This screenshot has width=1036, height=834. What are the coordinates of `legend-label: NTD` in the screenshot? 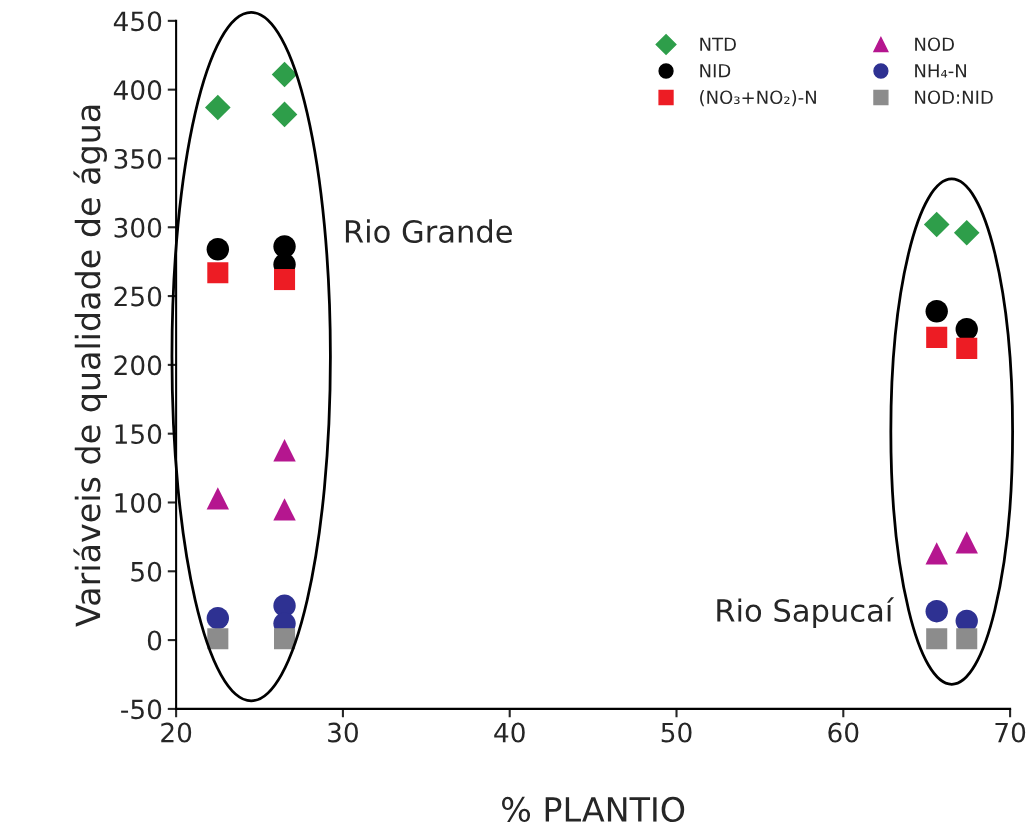 It's located at (718, 44).